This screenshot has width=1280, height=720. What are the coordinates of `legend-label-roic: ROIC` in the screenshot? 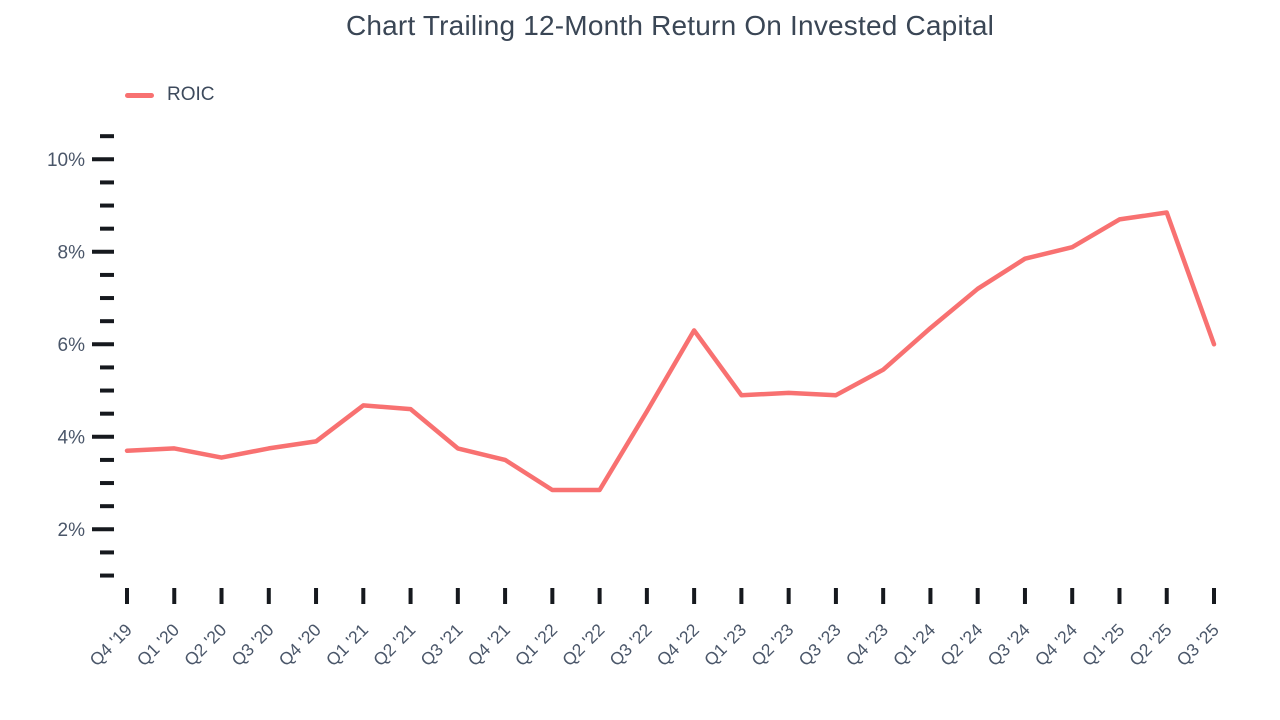 It's located at (191, 94).